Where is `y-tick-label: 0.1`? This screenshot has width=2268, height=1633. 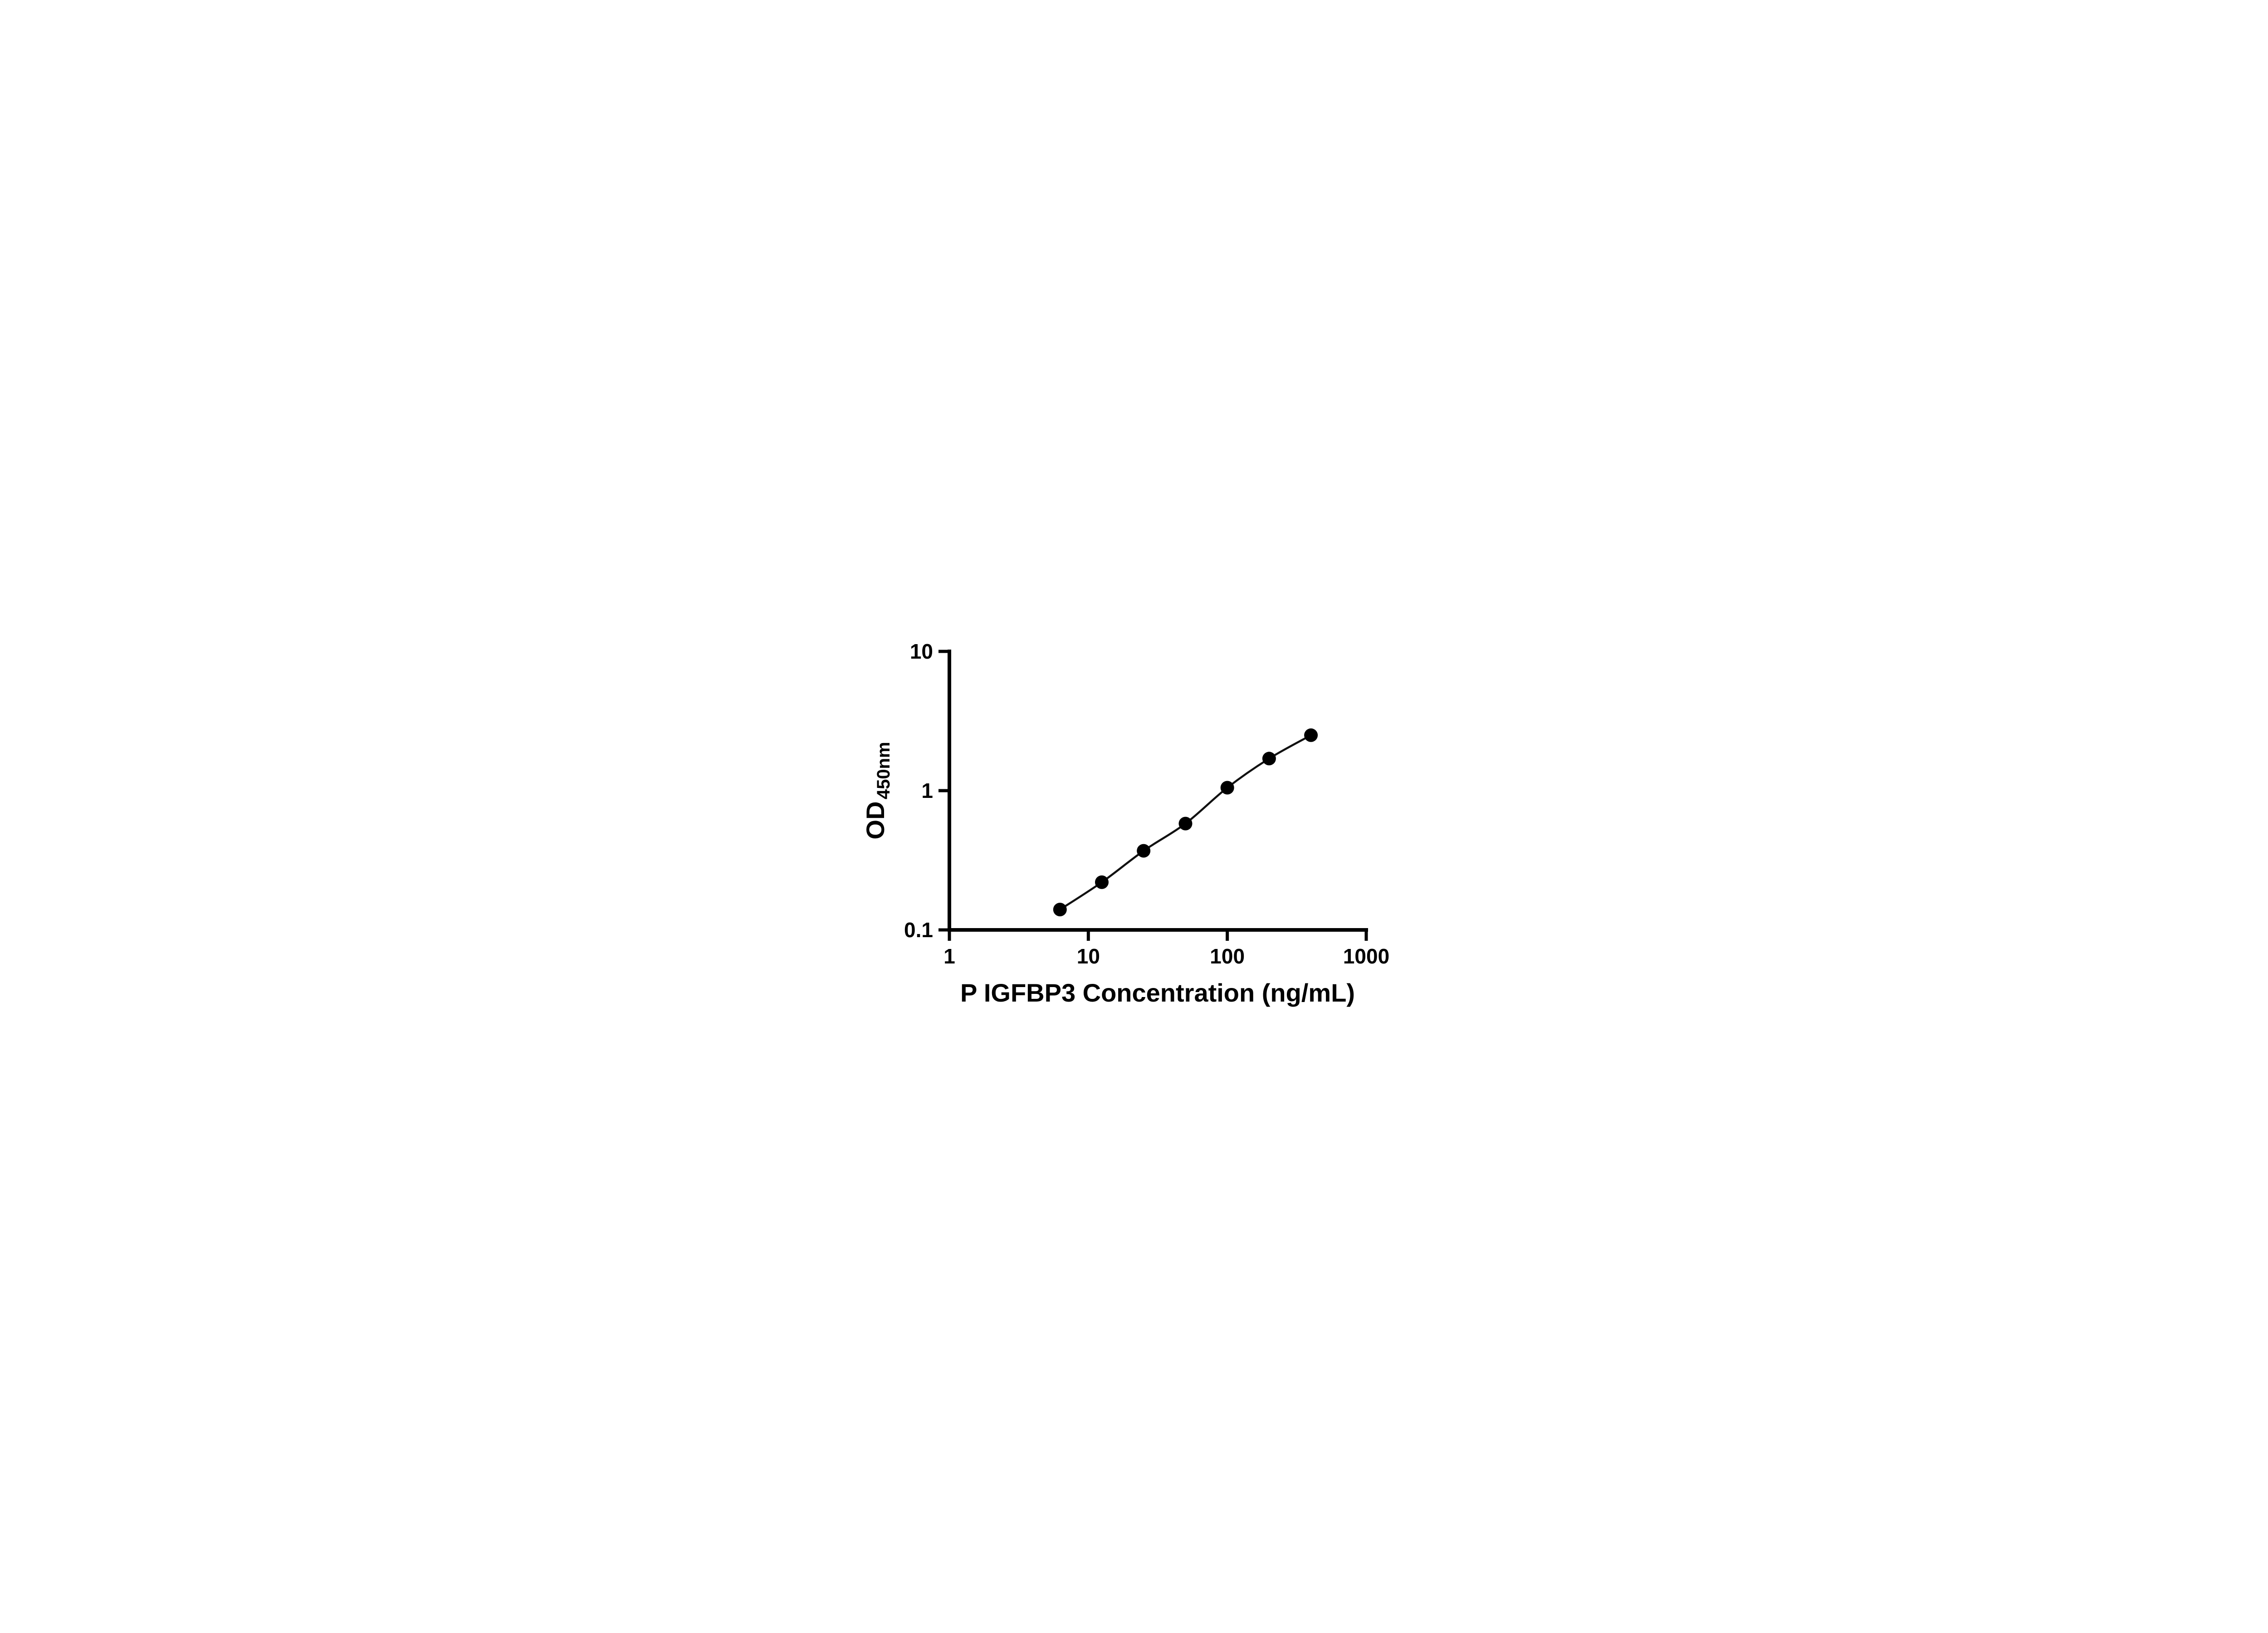 y-tick-label: 0.1 is located at coordinates (919, 930).